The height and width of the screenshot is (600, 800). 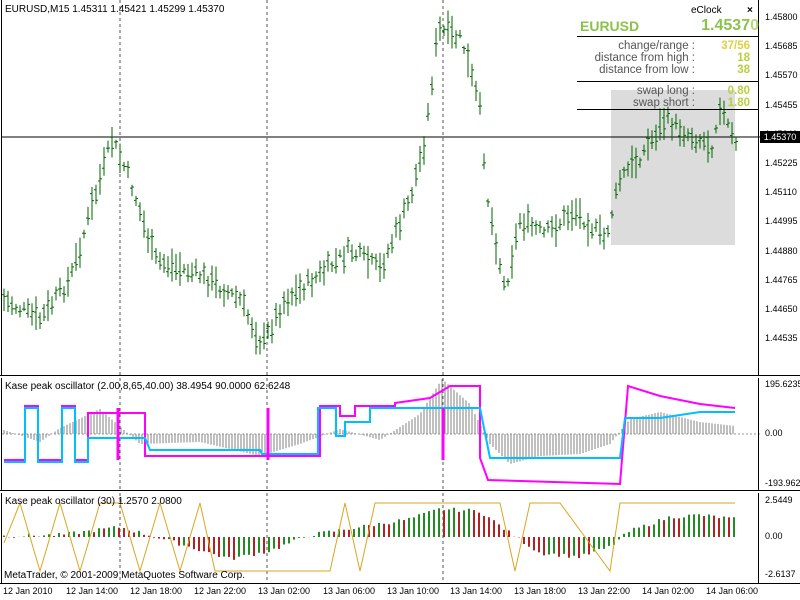 What do you see at coordinates (644, 58) in the screenshot?
I see `eclock-row-label: distance from high :` at bounding box center [644, 58].